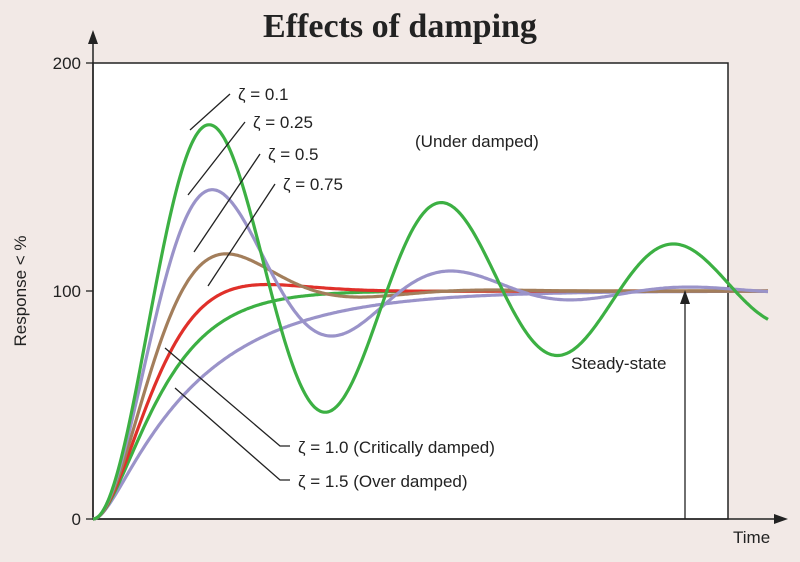 Image resolution: width=800 pixels, height=562 pixels. Describe the element at coordinates (293, 154) in the screenshot. I see `series-label: ζ = 0.5` at that location.